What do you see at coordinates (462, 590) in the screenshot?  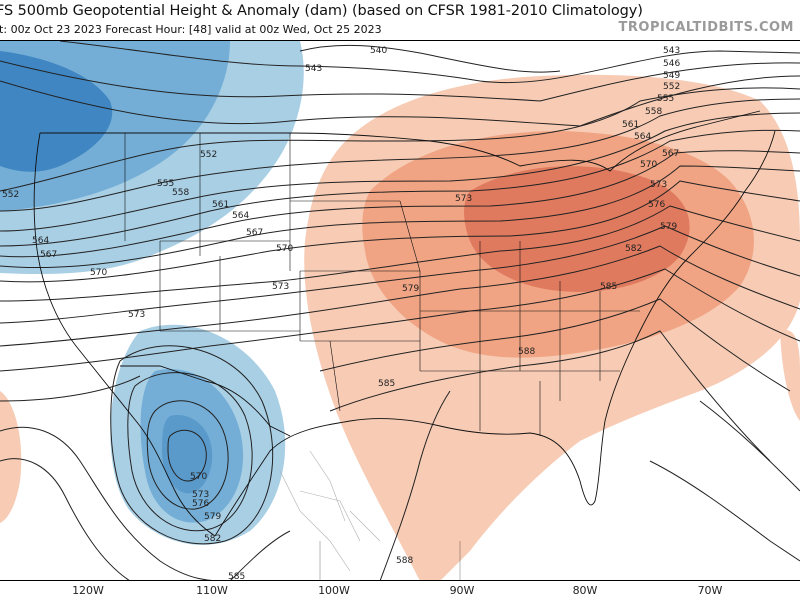 I see `longitude-label: 90W` at bounding box center [462, 590].